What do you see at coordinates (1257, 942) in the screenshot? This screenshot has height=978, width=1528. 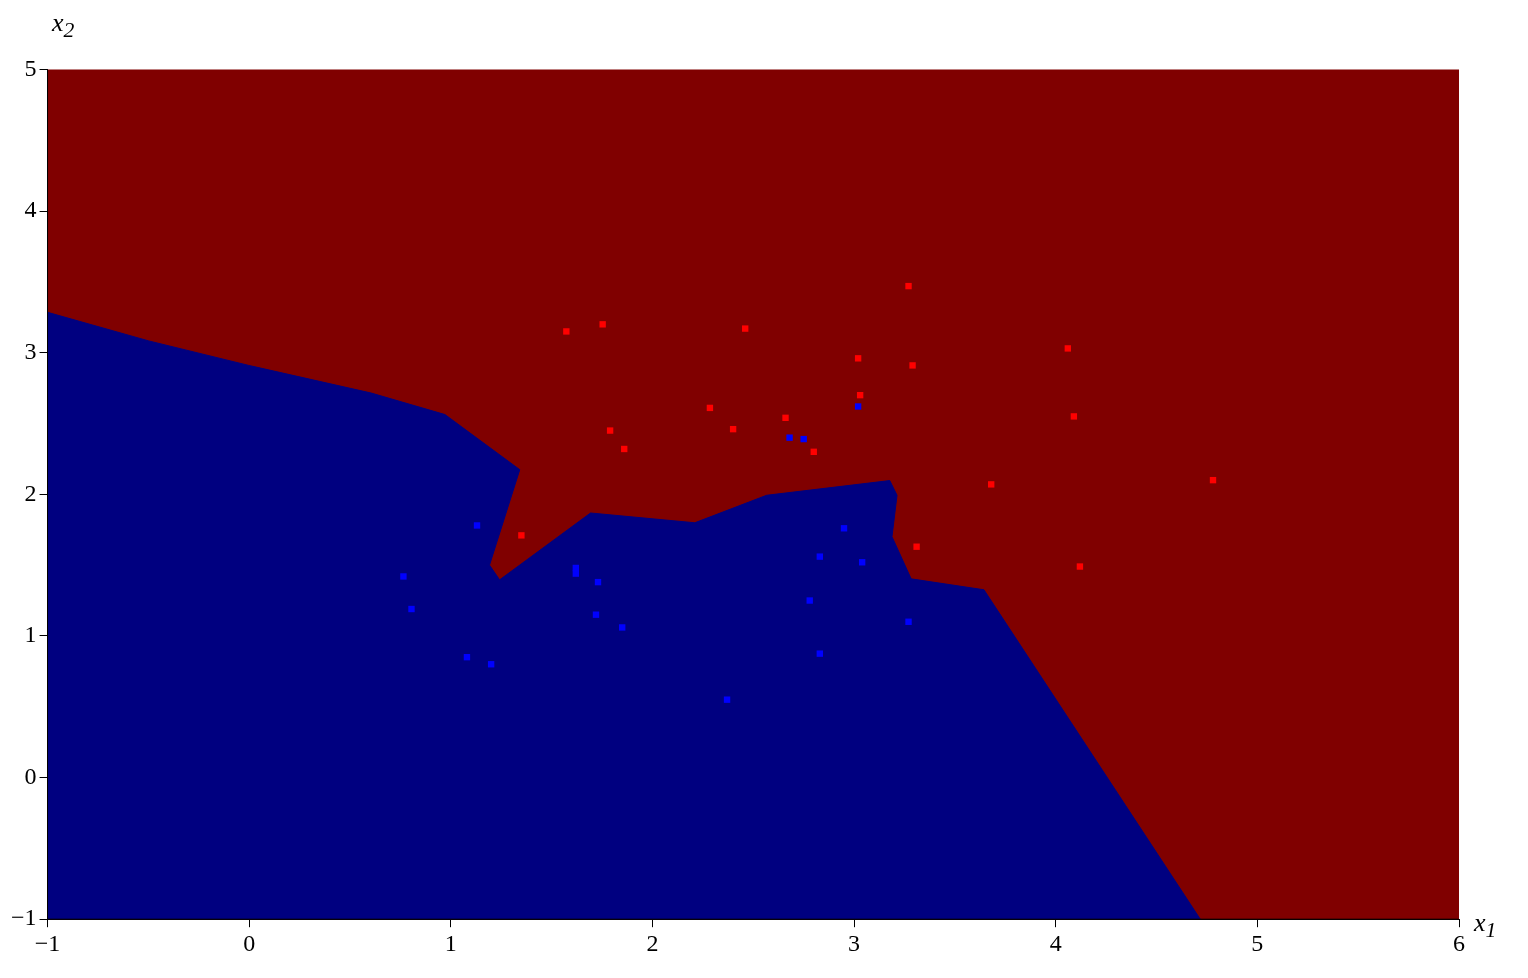 I see `x-tick-label: 5` at bounding box center [1257, 942].